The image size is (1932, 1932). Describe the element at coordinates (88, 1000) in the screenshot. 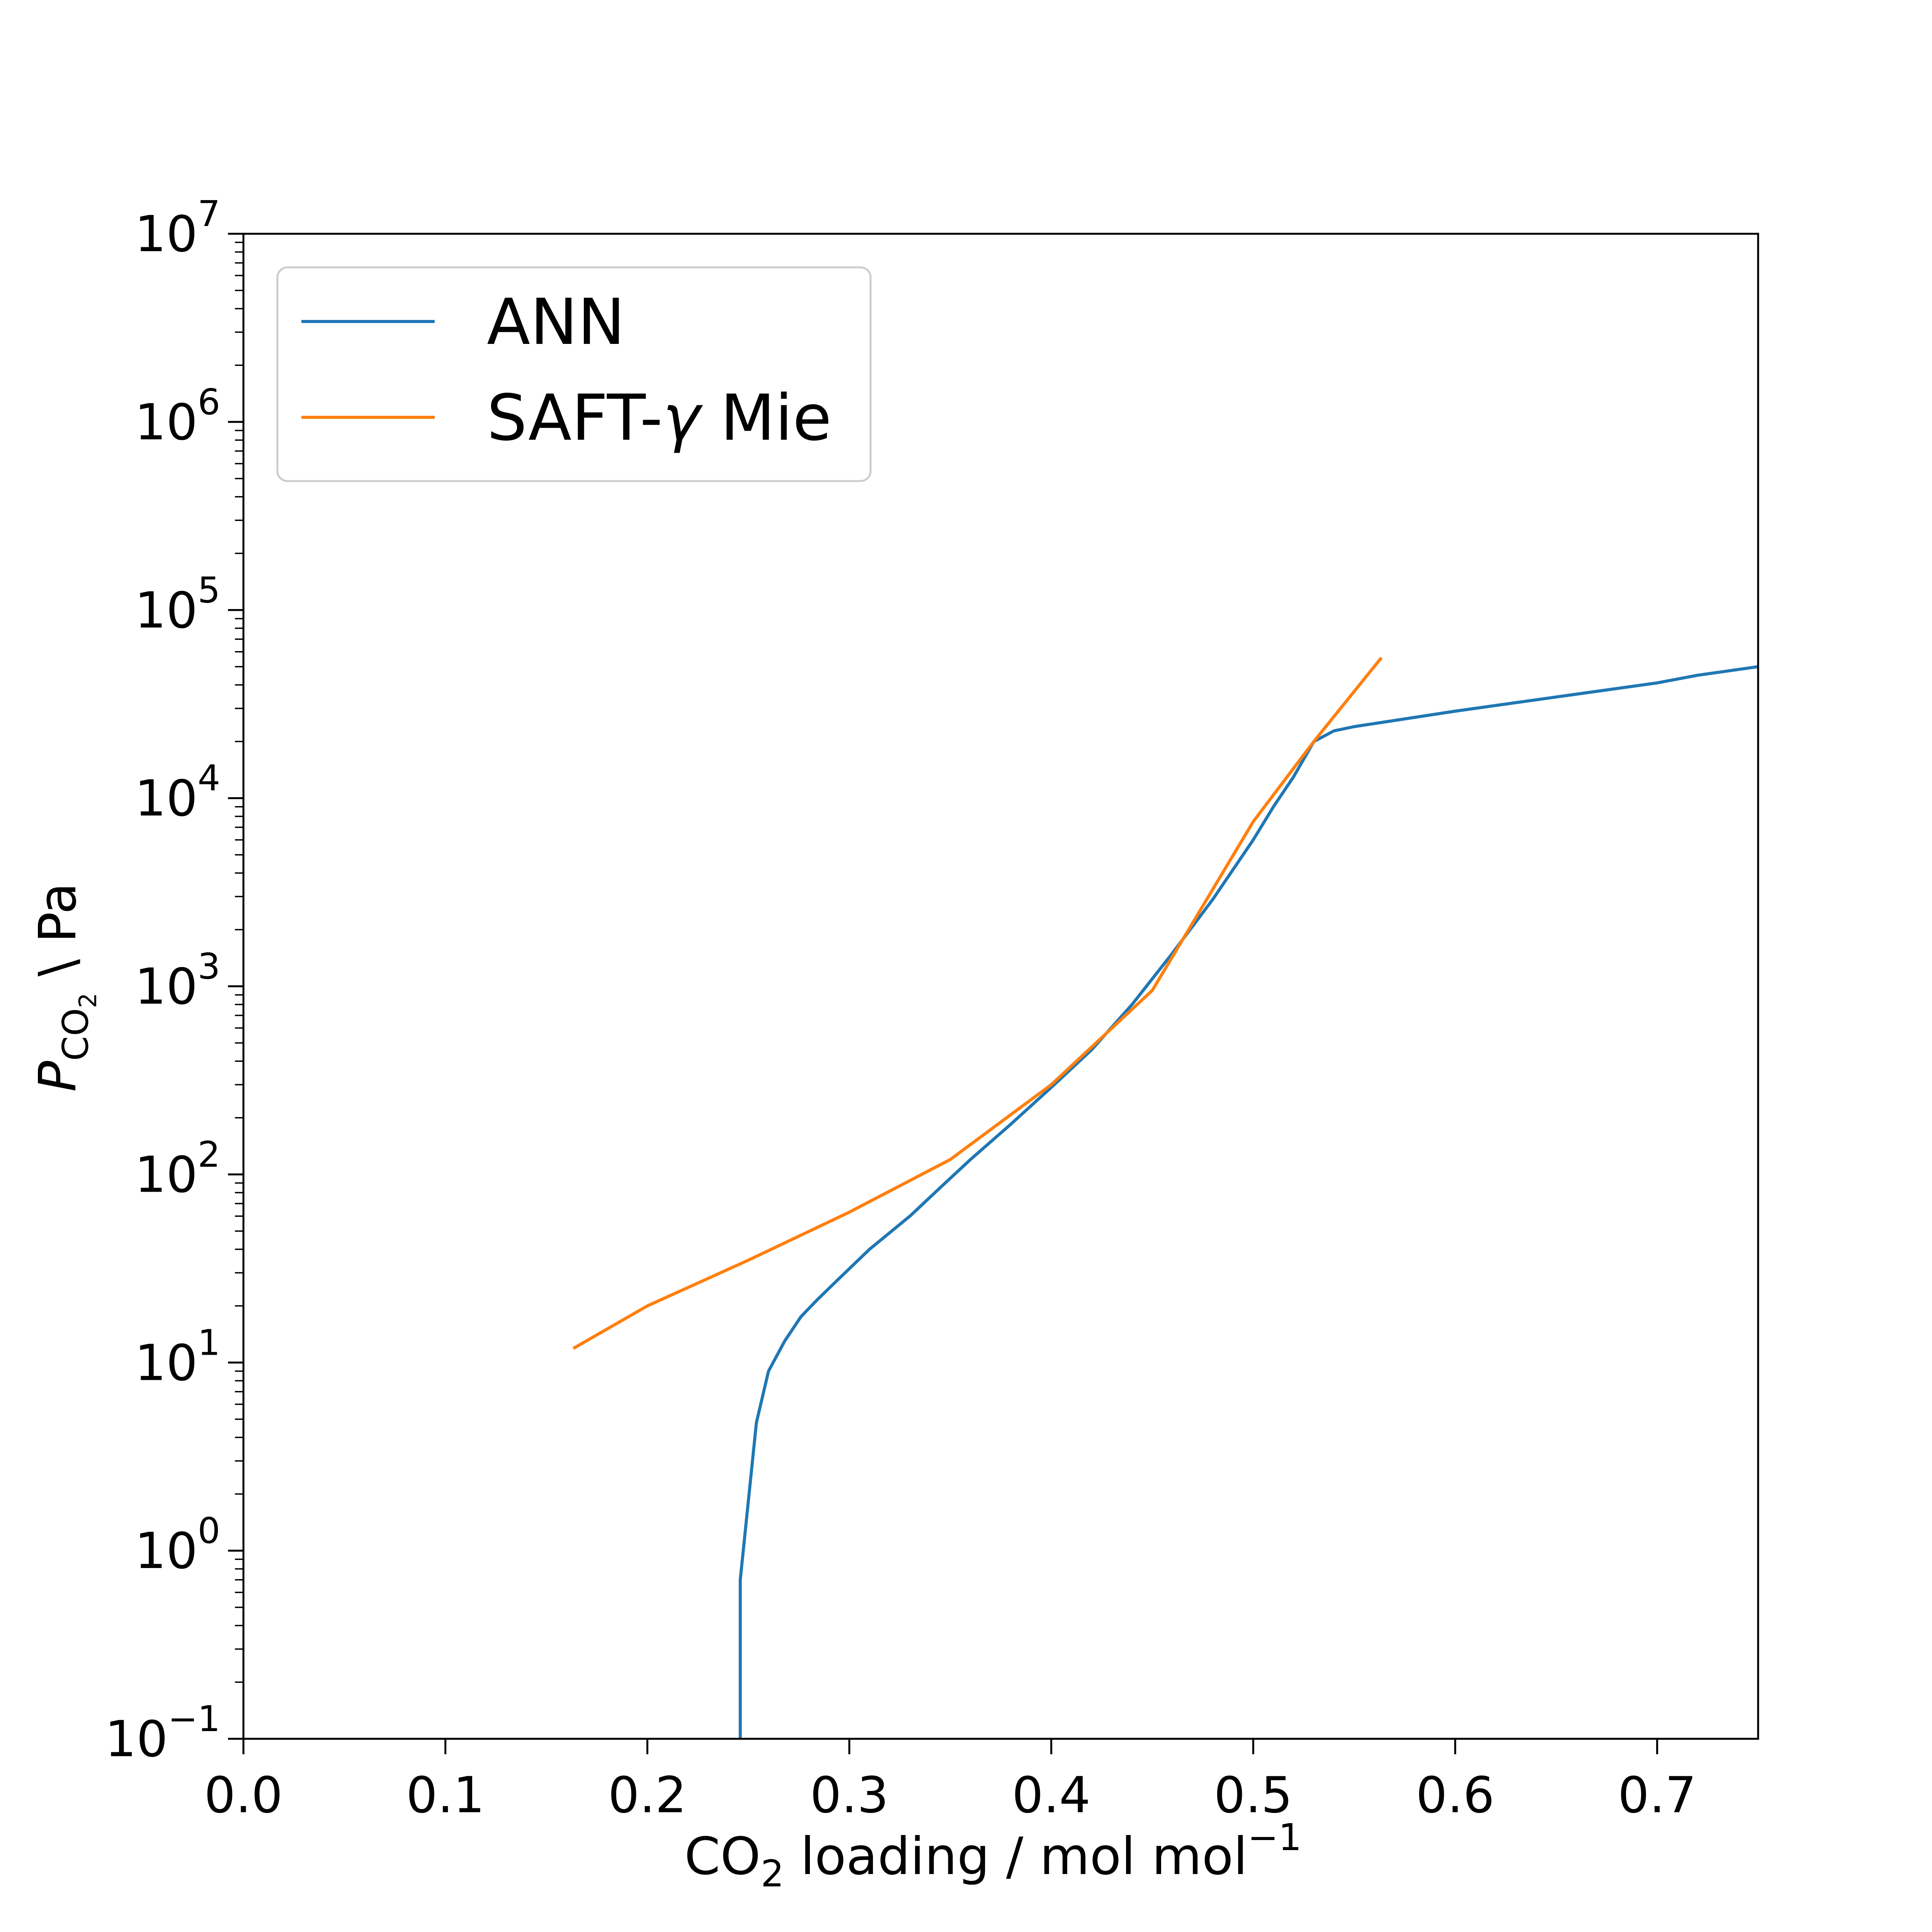

I see `y-axis-label-subsub: 2` at that location.